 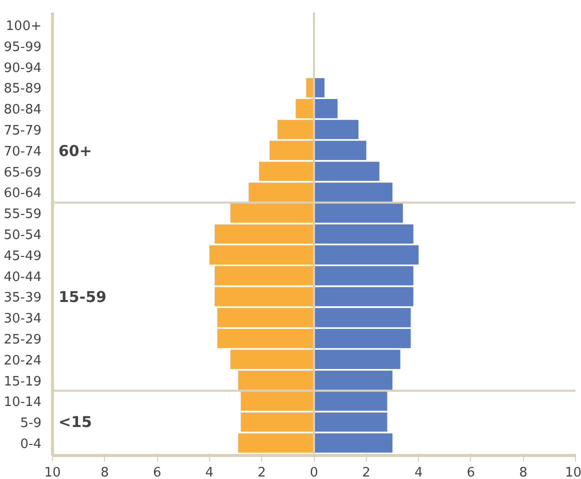 I want to click on y-tick-label: 35-39, so click(x=23, y=298).